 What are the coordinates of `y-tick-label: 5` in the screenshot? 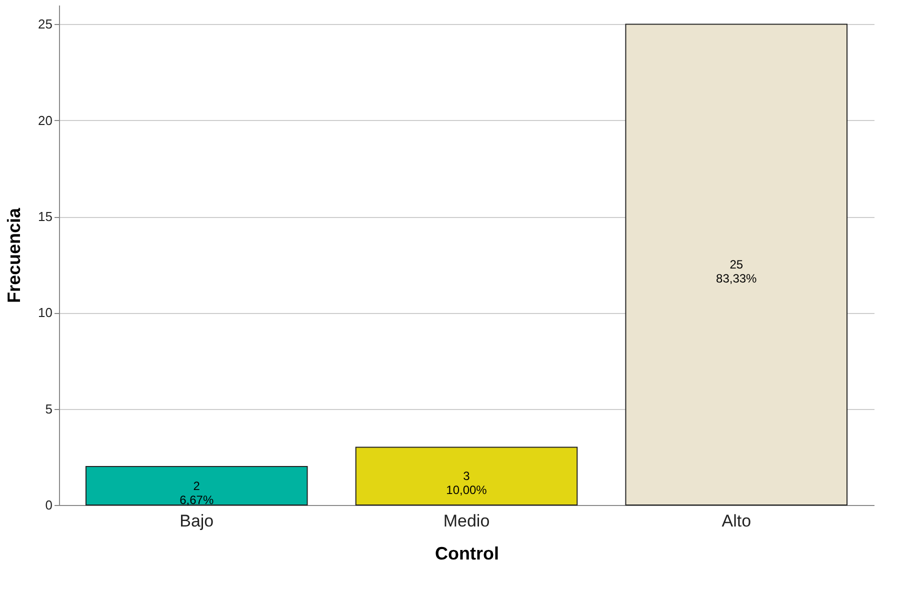 It's located at (48, 408).